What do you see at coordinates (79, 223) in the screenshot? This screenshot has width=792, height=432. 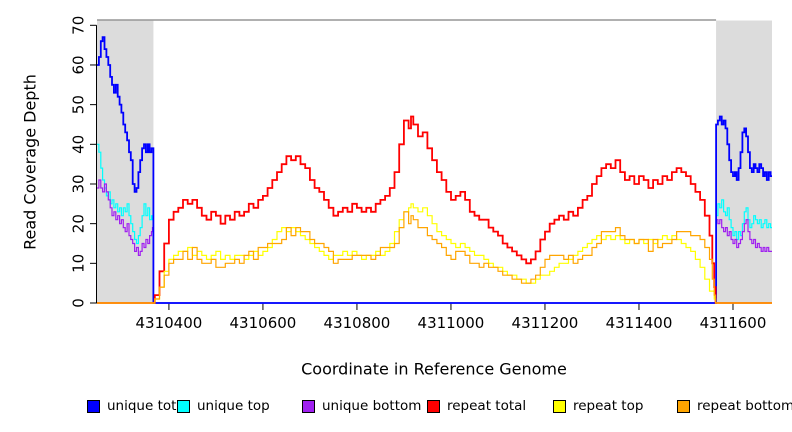 I see `y-tick-label: 20` at bounding box center [79, 223].